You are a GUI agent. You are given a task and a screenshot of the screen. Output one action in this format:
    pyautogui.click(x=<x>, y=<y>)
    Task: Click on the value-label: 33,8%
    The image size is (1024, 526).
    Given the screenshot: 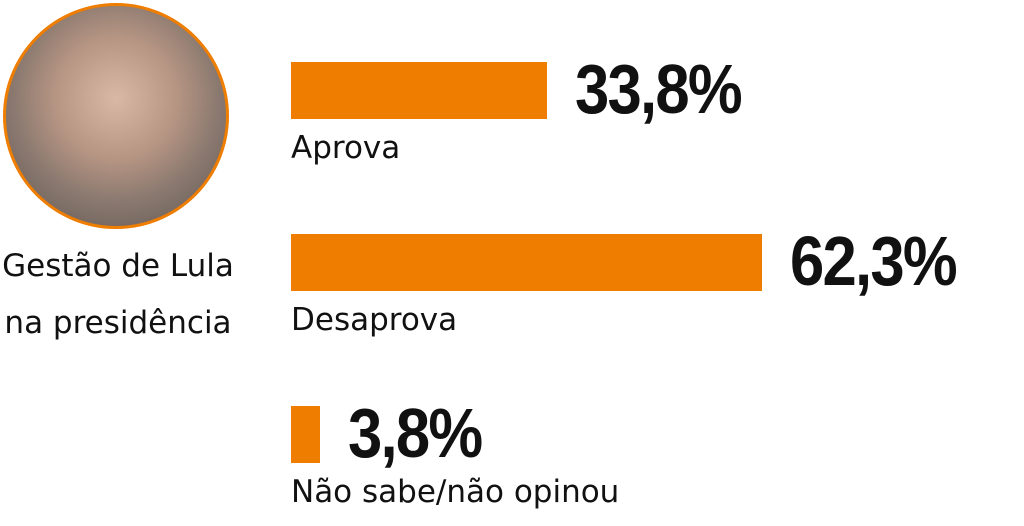 What is the action you would take?
    pyautogui.click(x=658, y=89)
    